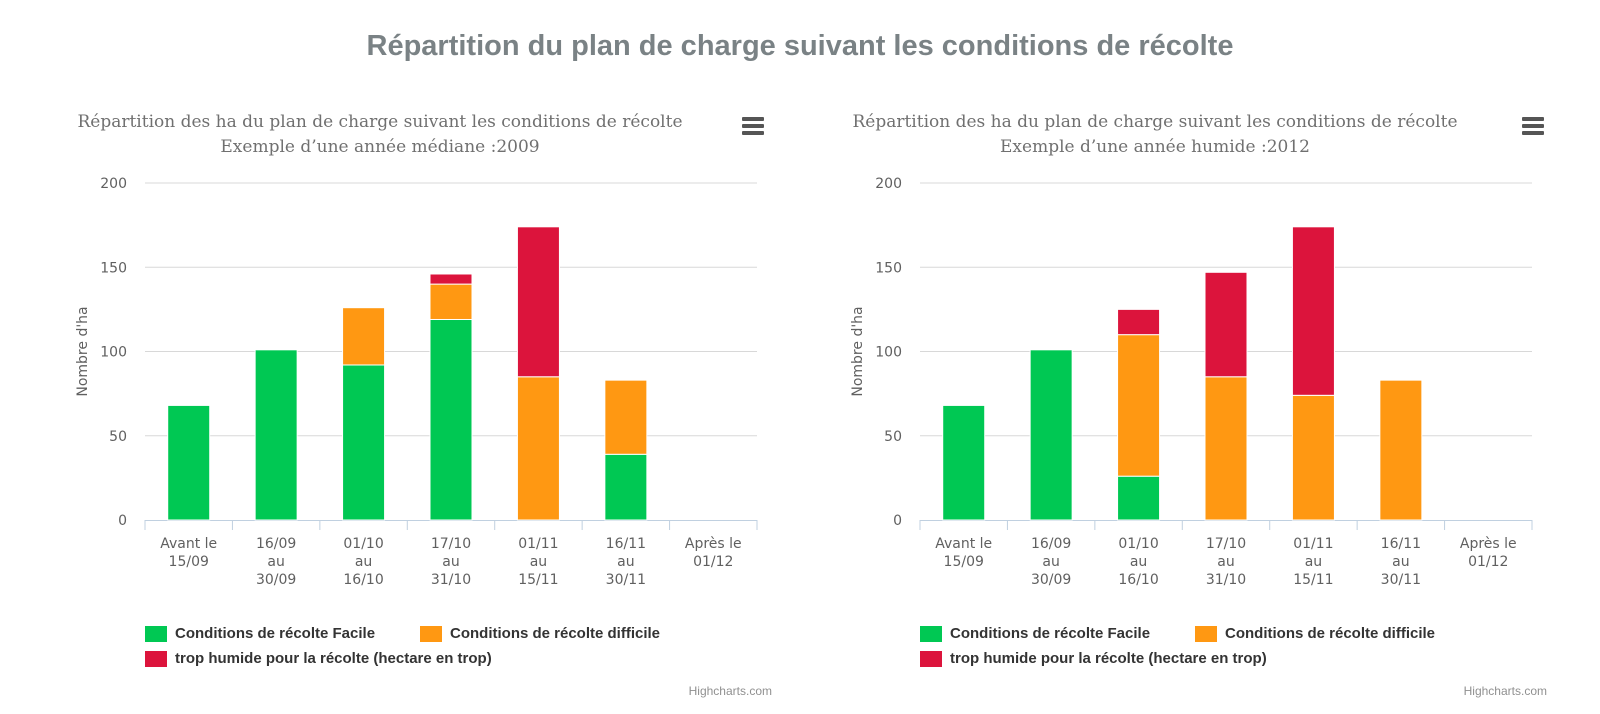 This screenshot has width=1600, height=714. I want to click on chart-subtitle: Exemple d’une année humide :2012, so click(1155, 147).